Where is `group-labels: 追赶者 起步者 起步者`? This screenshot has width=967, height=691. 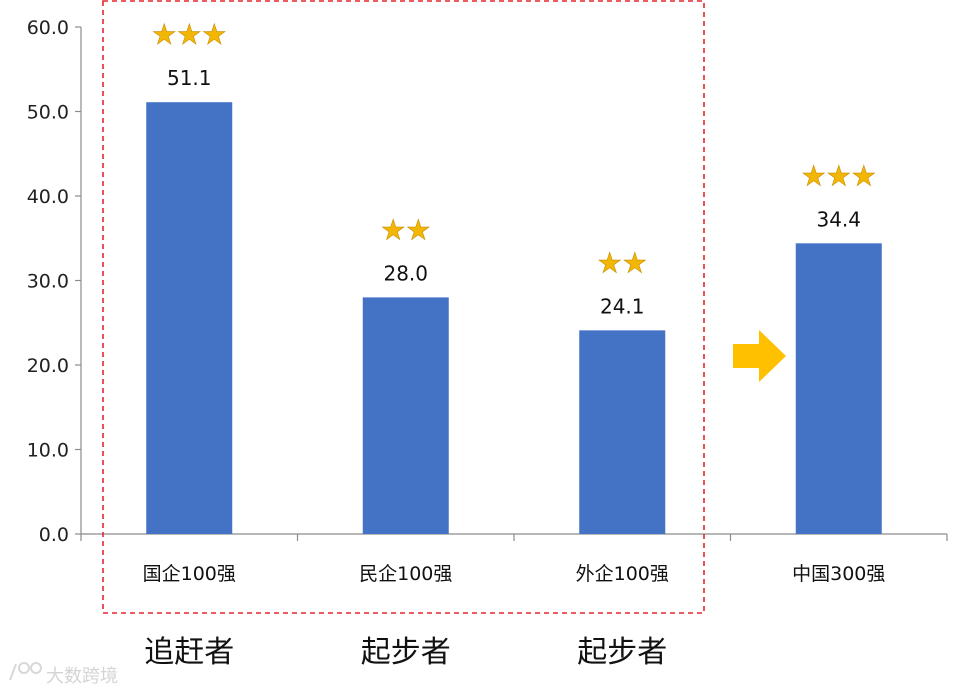 group-labels: 追赶者 起步者 起步者 is located at coordinates (405, 652).